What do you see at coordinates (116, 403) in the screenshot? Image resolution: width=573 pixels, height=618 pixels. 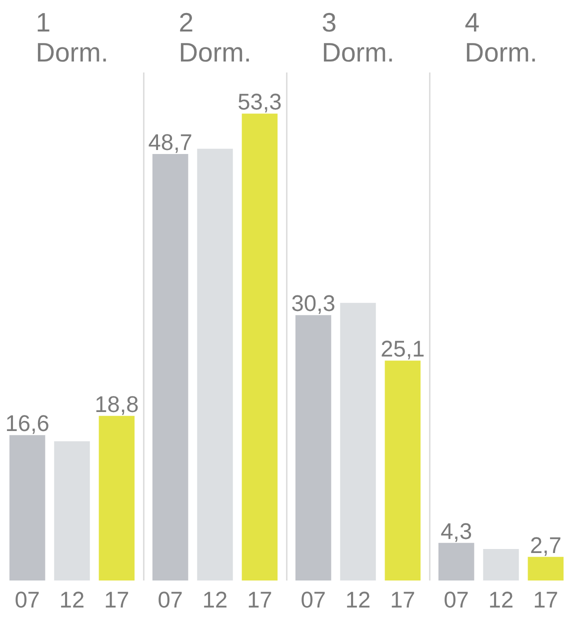 I see `data-label: 18,8` at bounding box center [116, 403].